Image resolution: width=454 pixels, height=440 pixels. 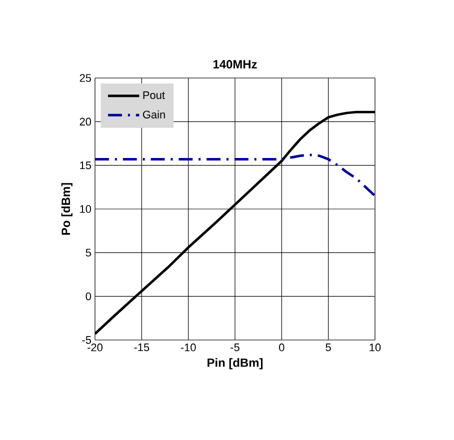 What do you see at coordinates (281, 348) in the screenshot?
I see `x-tick-label: 0` at bounding box center [281, 348].